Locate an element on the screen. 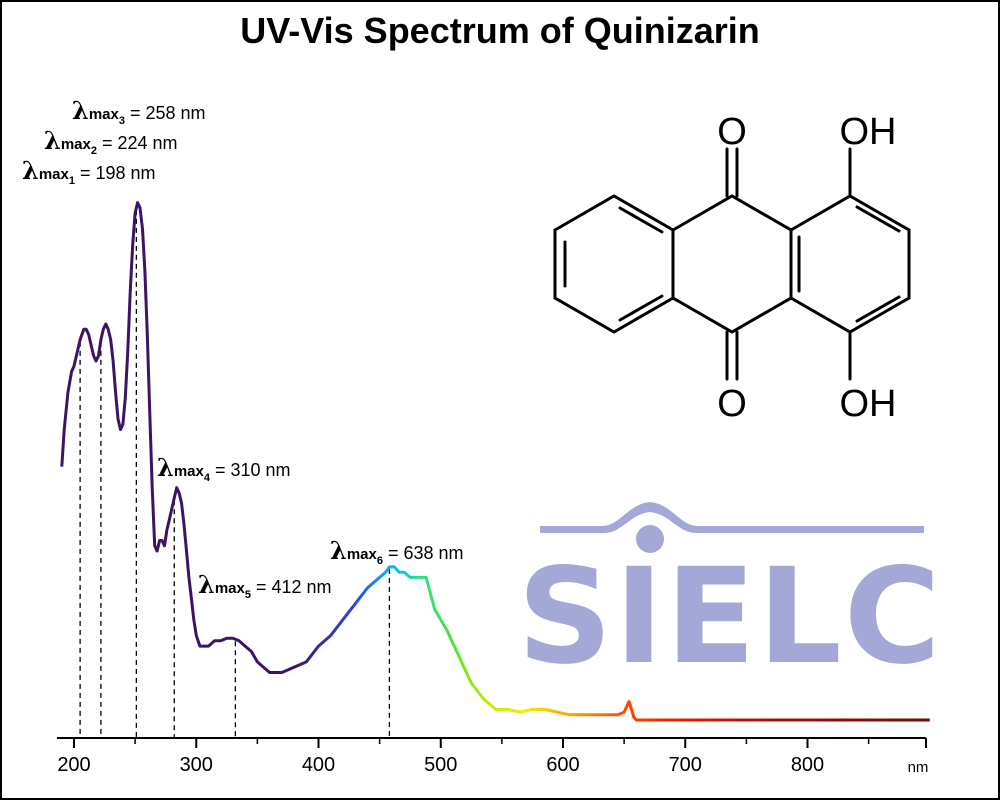  peak-annotation-label: λmax1 = 198 nm is located at coordinates (89, 171).